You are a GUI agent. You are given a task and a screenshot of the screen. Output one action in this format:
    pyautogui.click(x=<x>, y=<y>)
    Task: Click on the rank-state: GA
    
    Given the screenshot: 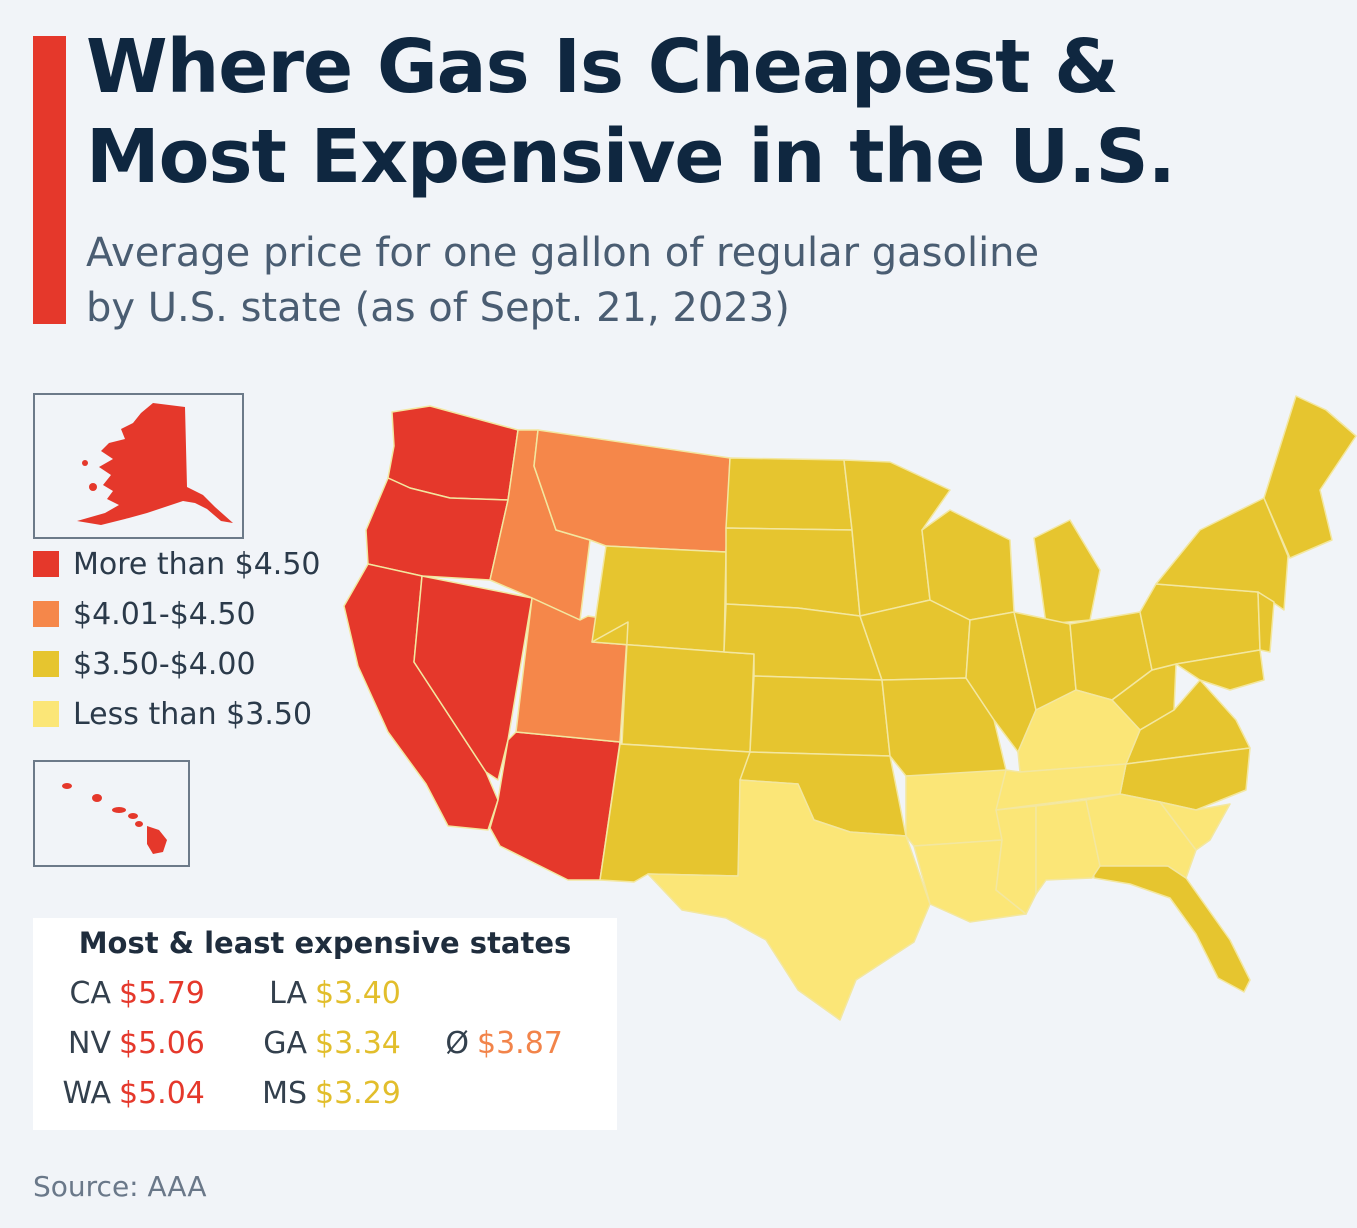 What is the action you would take?
    pyautogui.click(x=285, y=1043)
    